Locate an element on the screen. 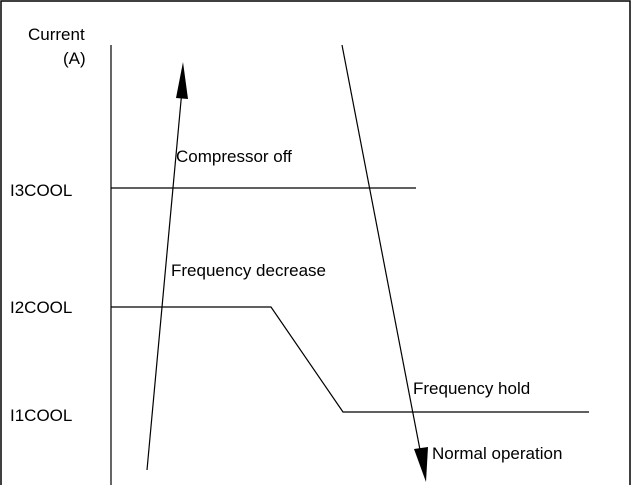 This screenshot has height=485, width=632. axis-unit: (A) is located at coordinates (74, 58).